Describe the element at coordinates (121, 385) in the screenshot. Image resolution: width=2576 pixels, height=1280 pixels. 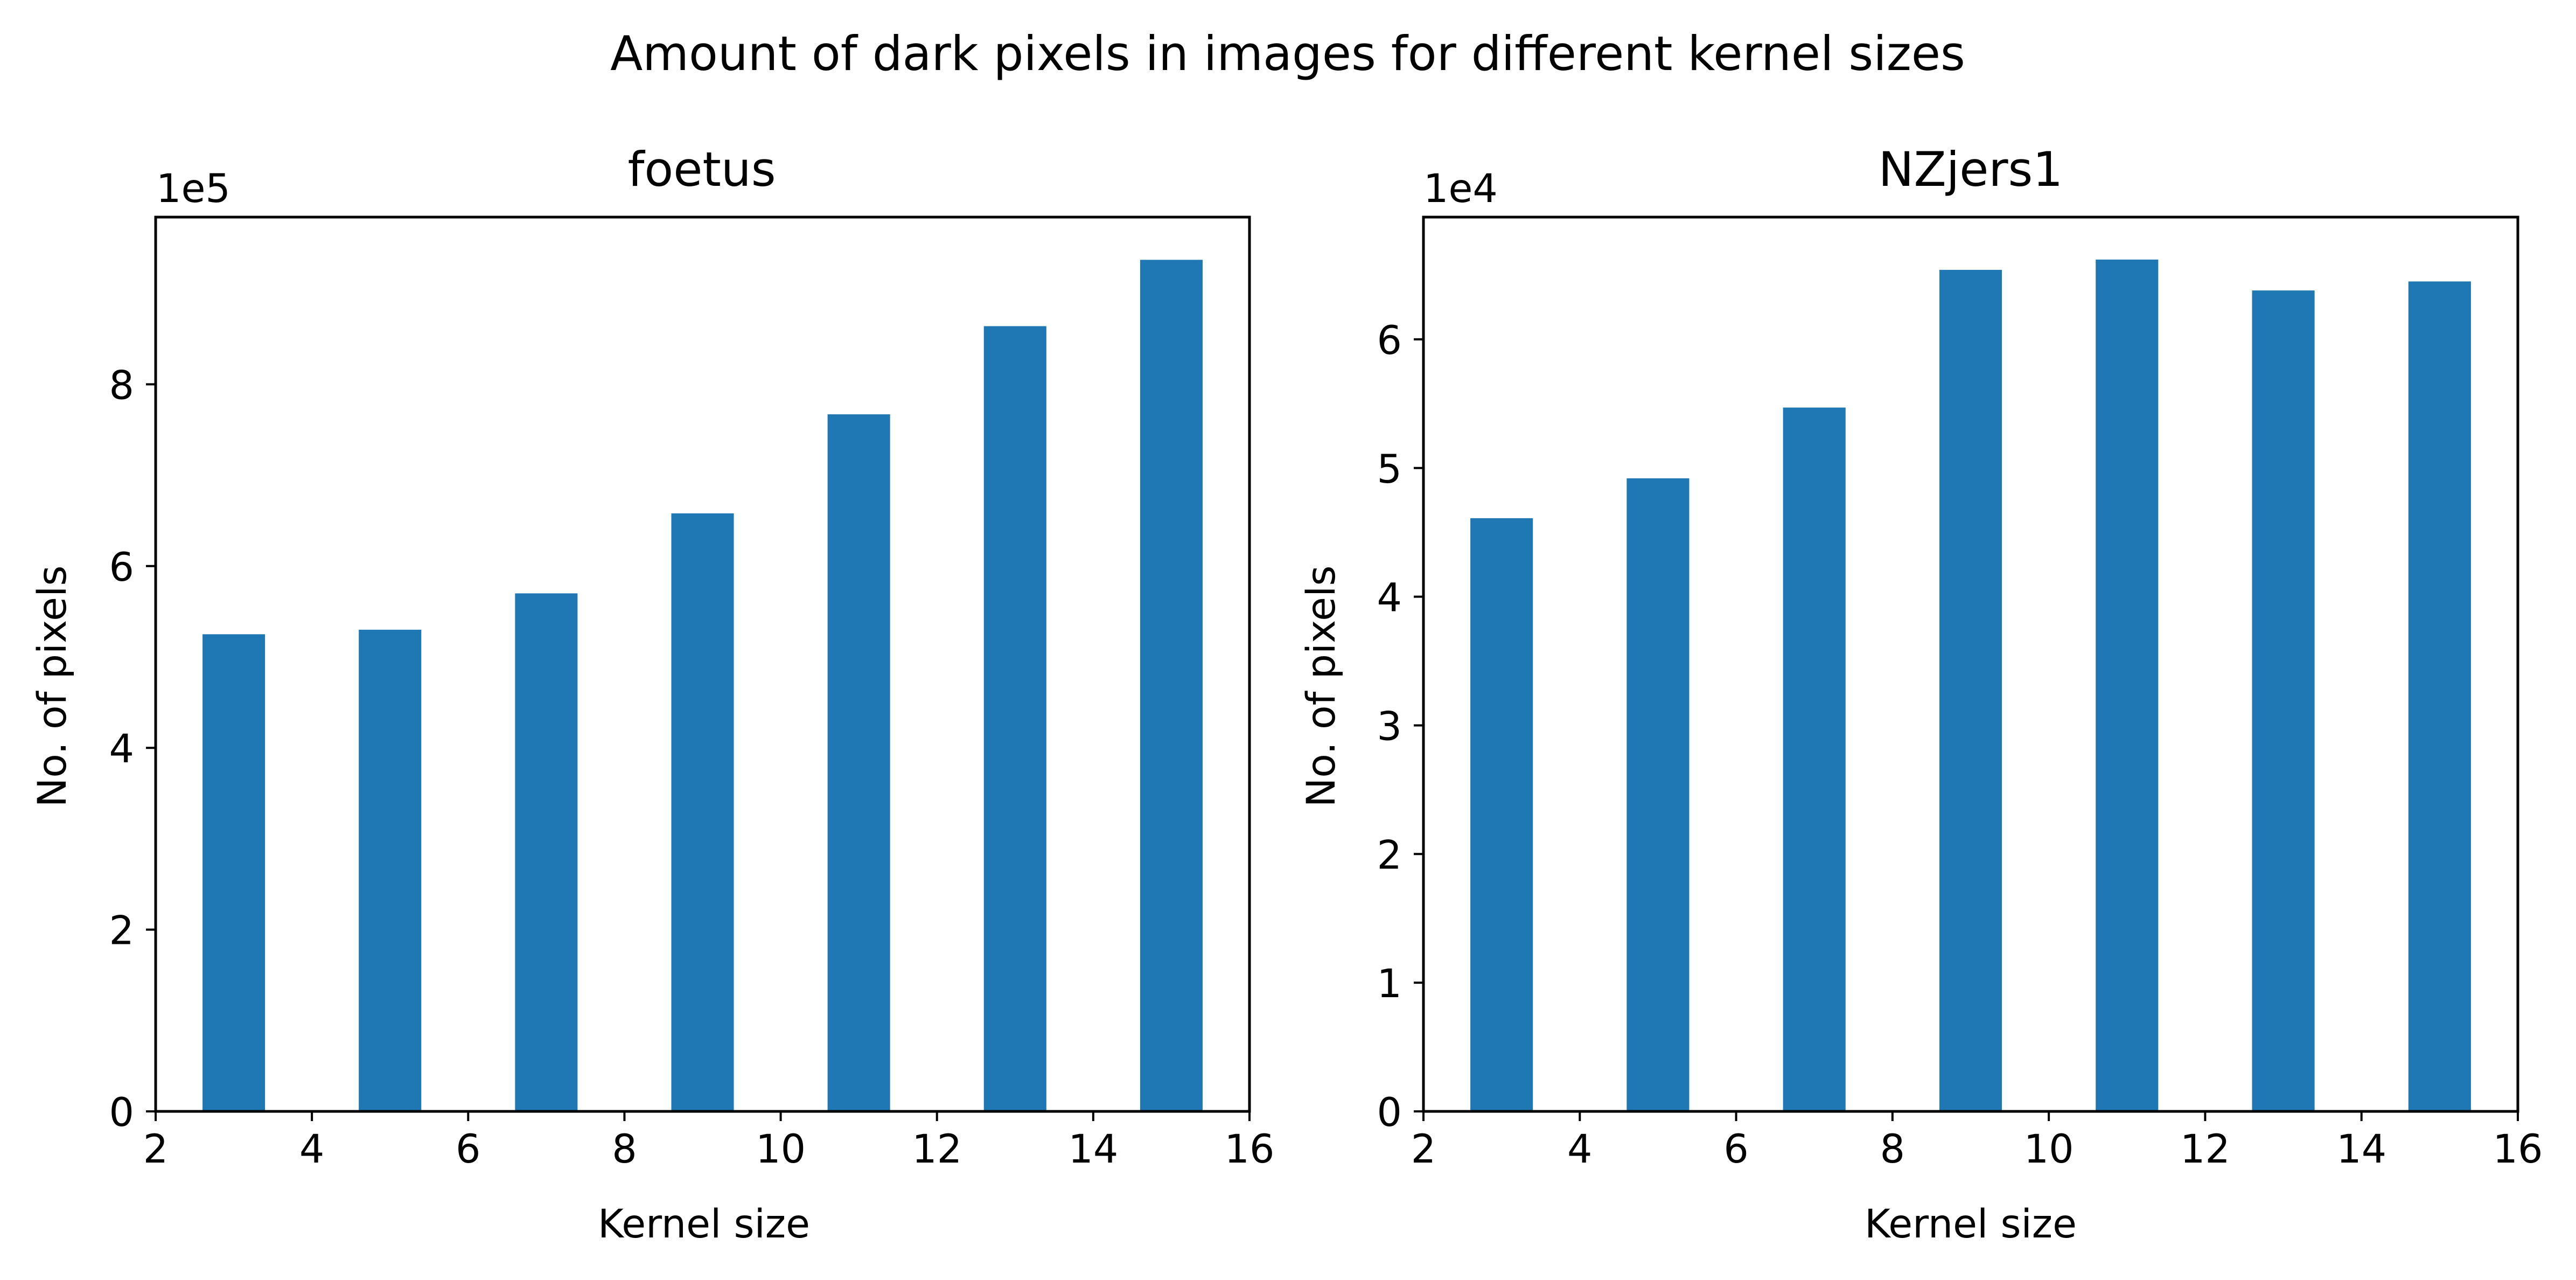
I see `y-tick-label: 8` at that location.